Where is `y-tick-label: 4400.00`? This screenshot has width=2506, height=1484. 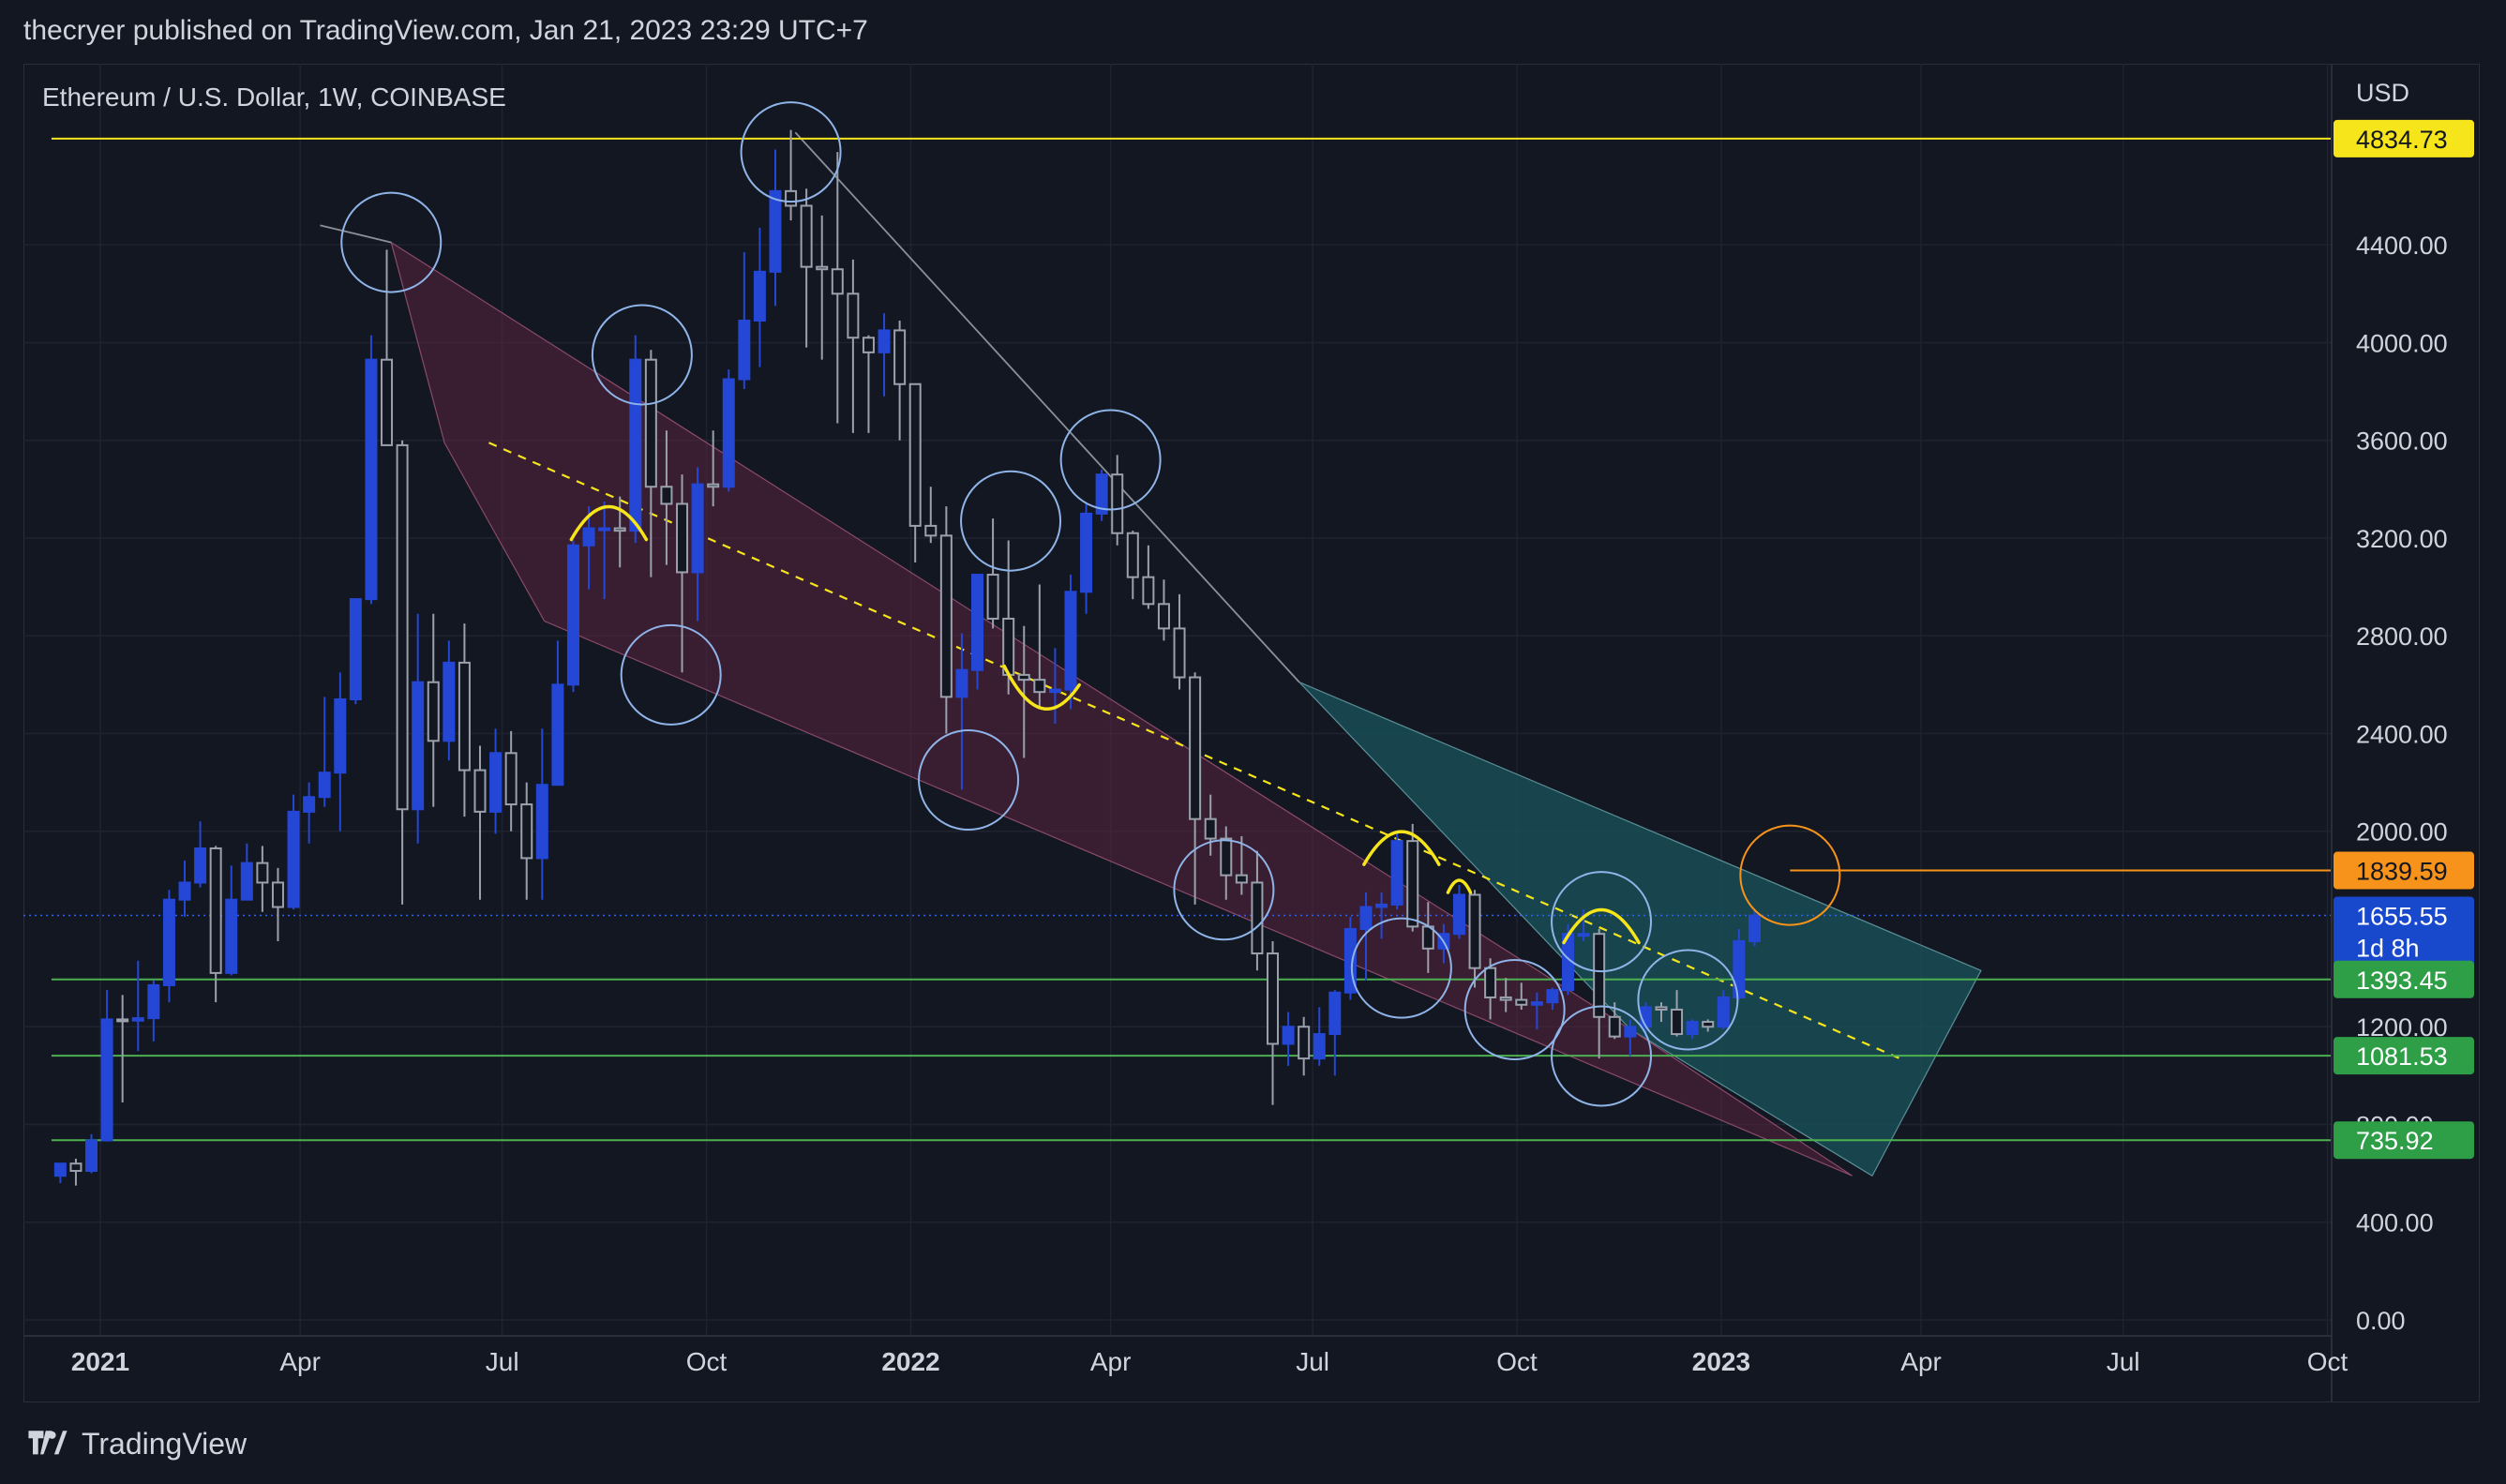
y-tick-label: 4400.00 is located at coordinates (2402, 246).